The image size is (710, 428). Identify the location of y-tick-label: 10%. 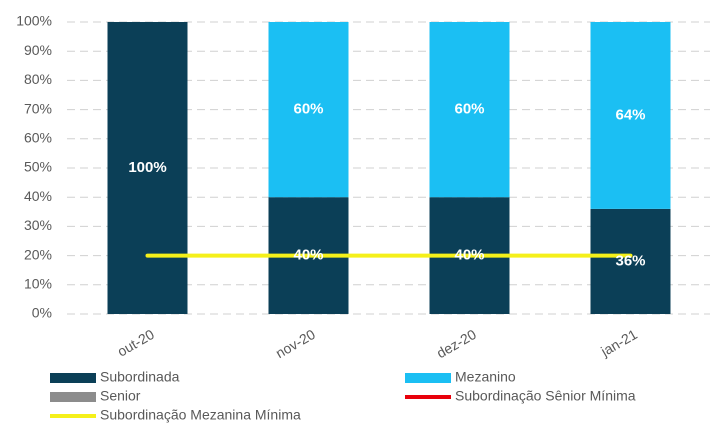
(38, 284).